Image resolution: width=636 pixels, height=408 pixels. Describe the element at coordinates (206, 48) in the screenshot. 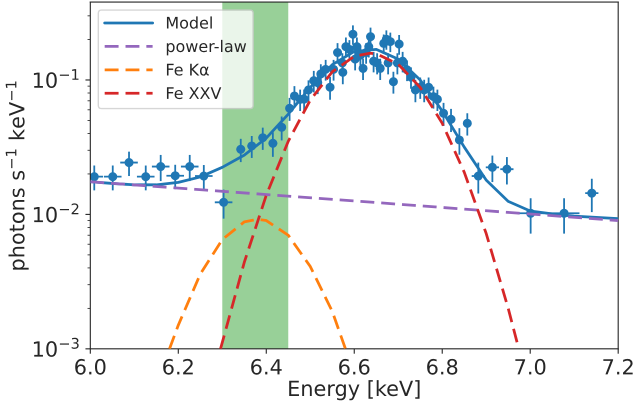

I see `legend-label: power-law` at that location.